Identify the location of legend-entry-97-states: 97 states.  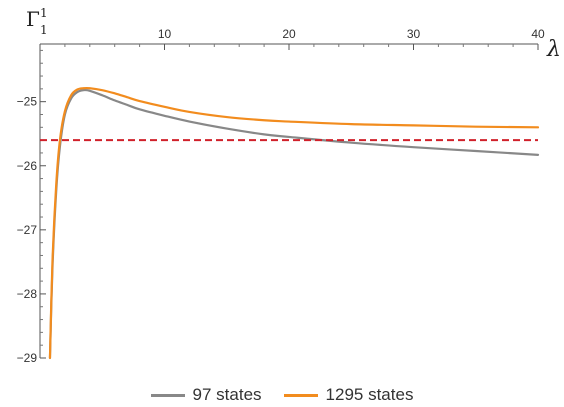
(206, 395).